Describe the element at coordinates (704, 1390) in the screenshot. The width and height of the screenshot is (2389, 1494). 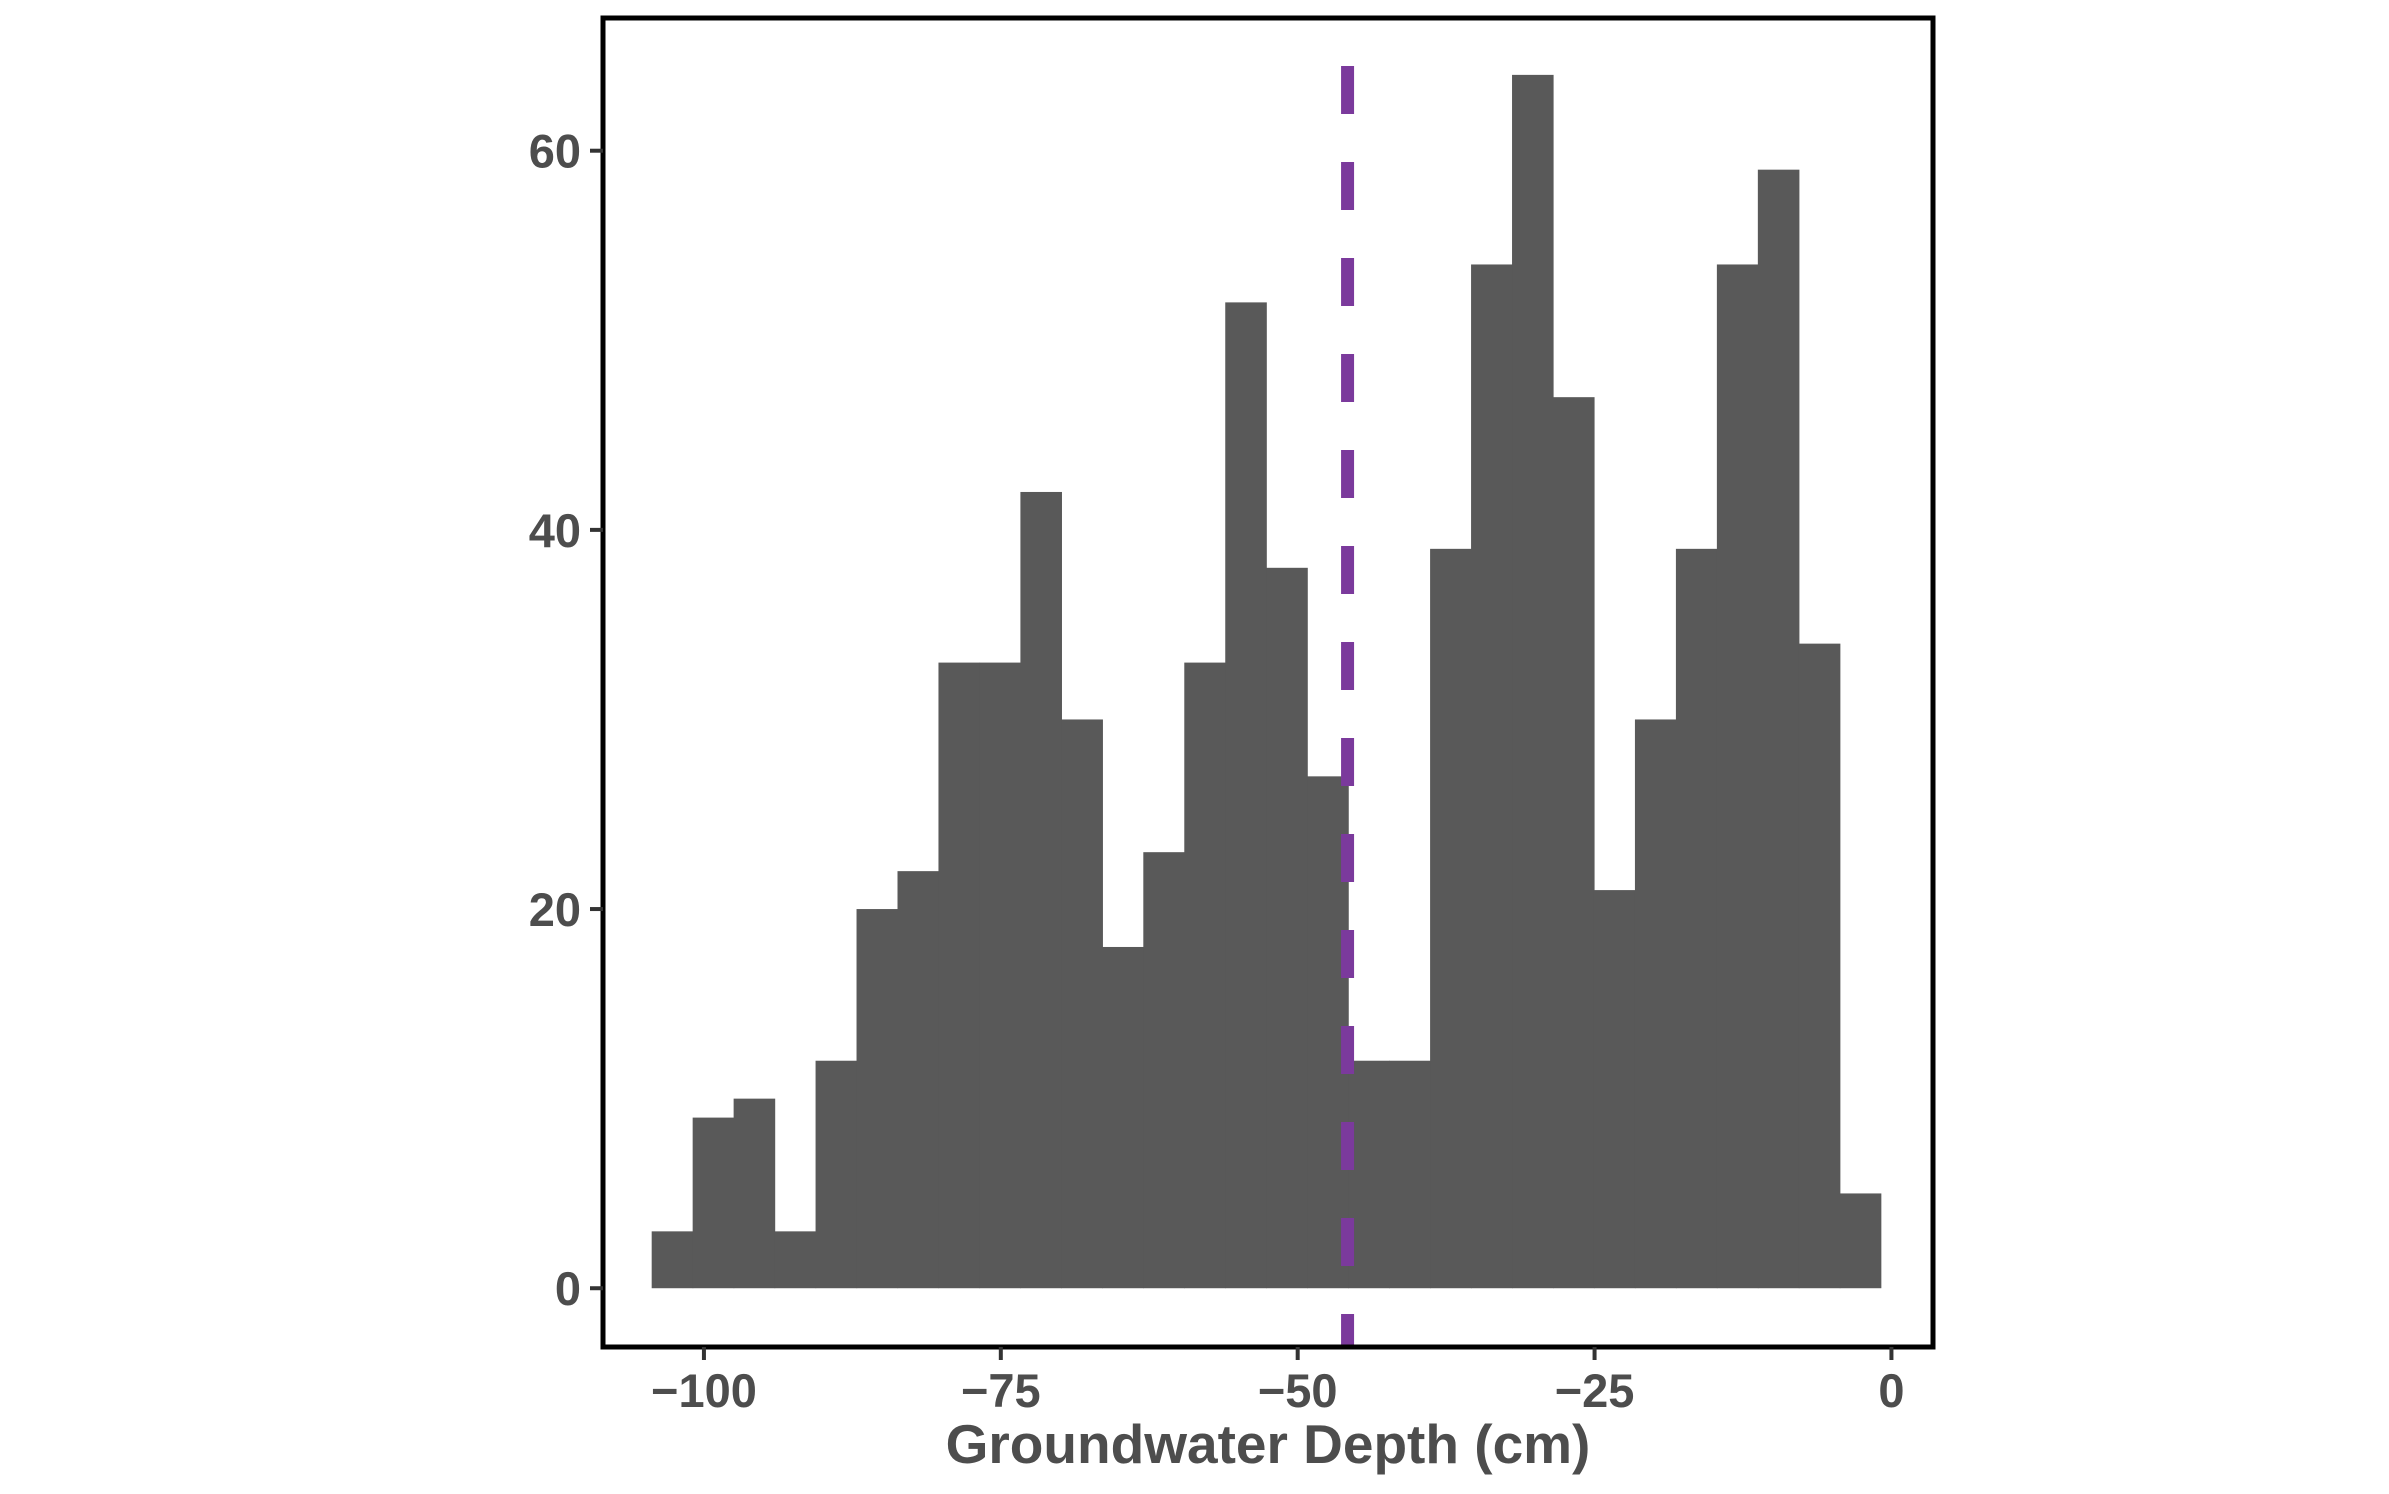
I see `x-tick-label-0: −100` at that location.